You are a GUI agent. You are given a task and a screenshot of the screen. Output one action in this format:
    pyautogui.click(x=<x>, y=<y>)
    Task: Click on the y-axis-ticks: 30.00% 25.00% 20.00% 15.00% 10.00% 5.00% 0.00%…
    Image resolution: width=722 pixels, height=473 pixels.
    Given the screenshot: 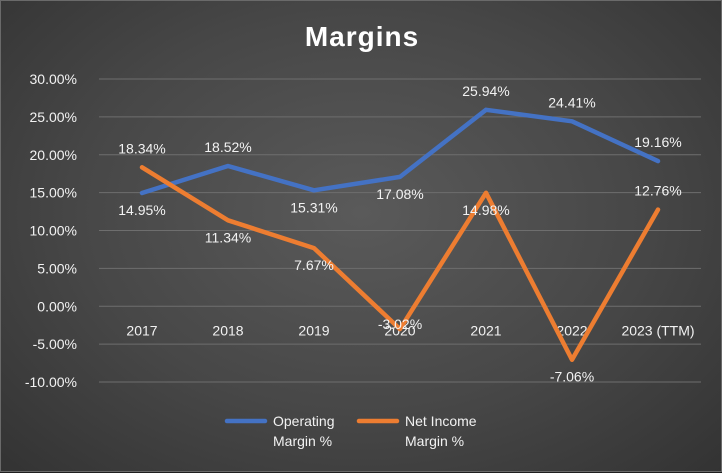 What is the action you would take?
    pyautogui.click(x=51, y=230)
    